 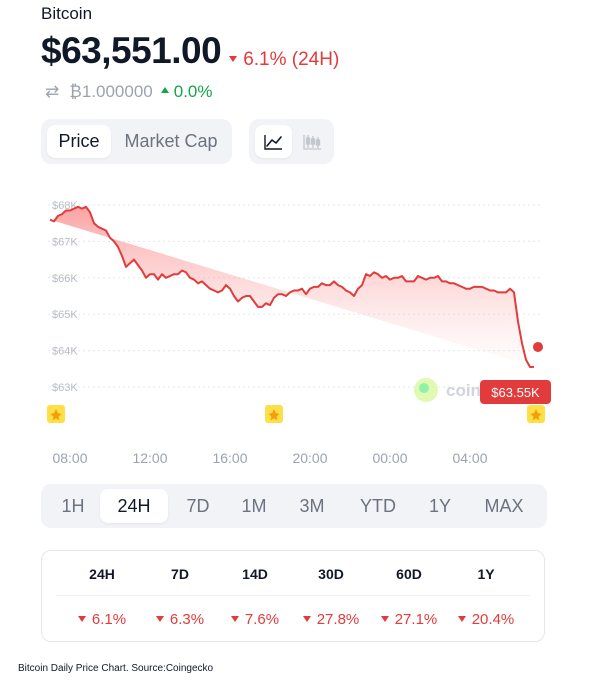 I want to click on candlestick-chart-button, so click(x=312, y=141).